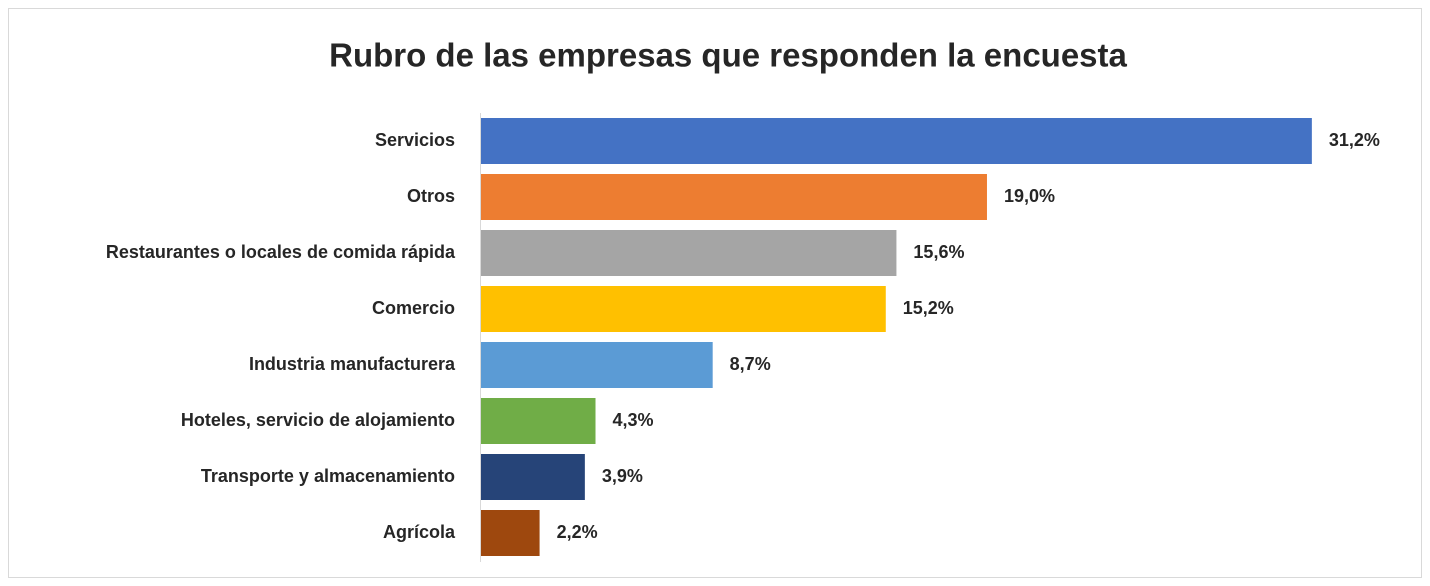 This screenshot has width=1430, height=586. Describe the element at coordinates (577, 532) in the screenshot. I see `data-label: 2,2%` at that location.